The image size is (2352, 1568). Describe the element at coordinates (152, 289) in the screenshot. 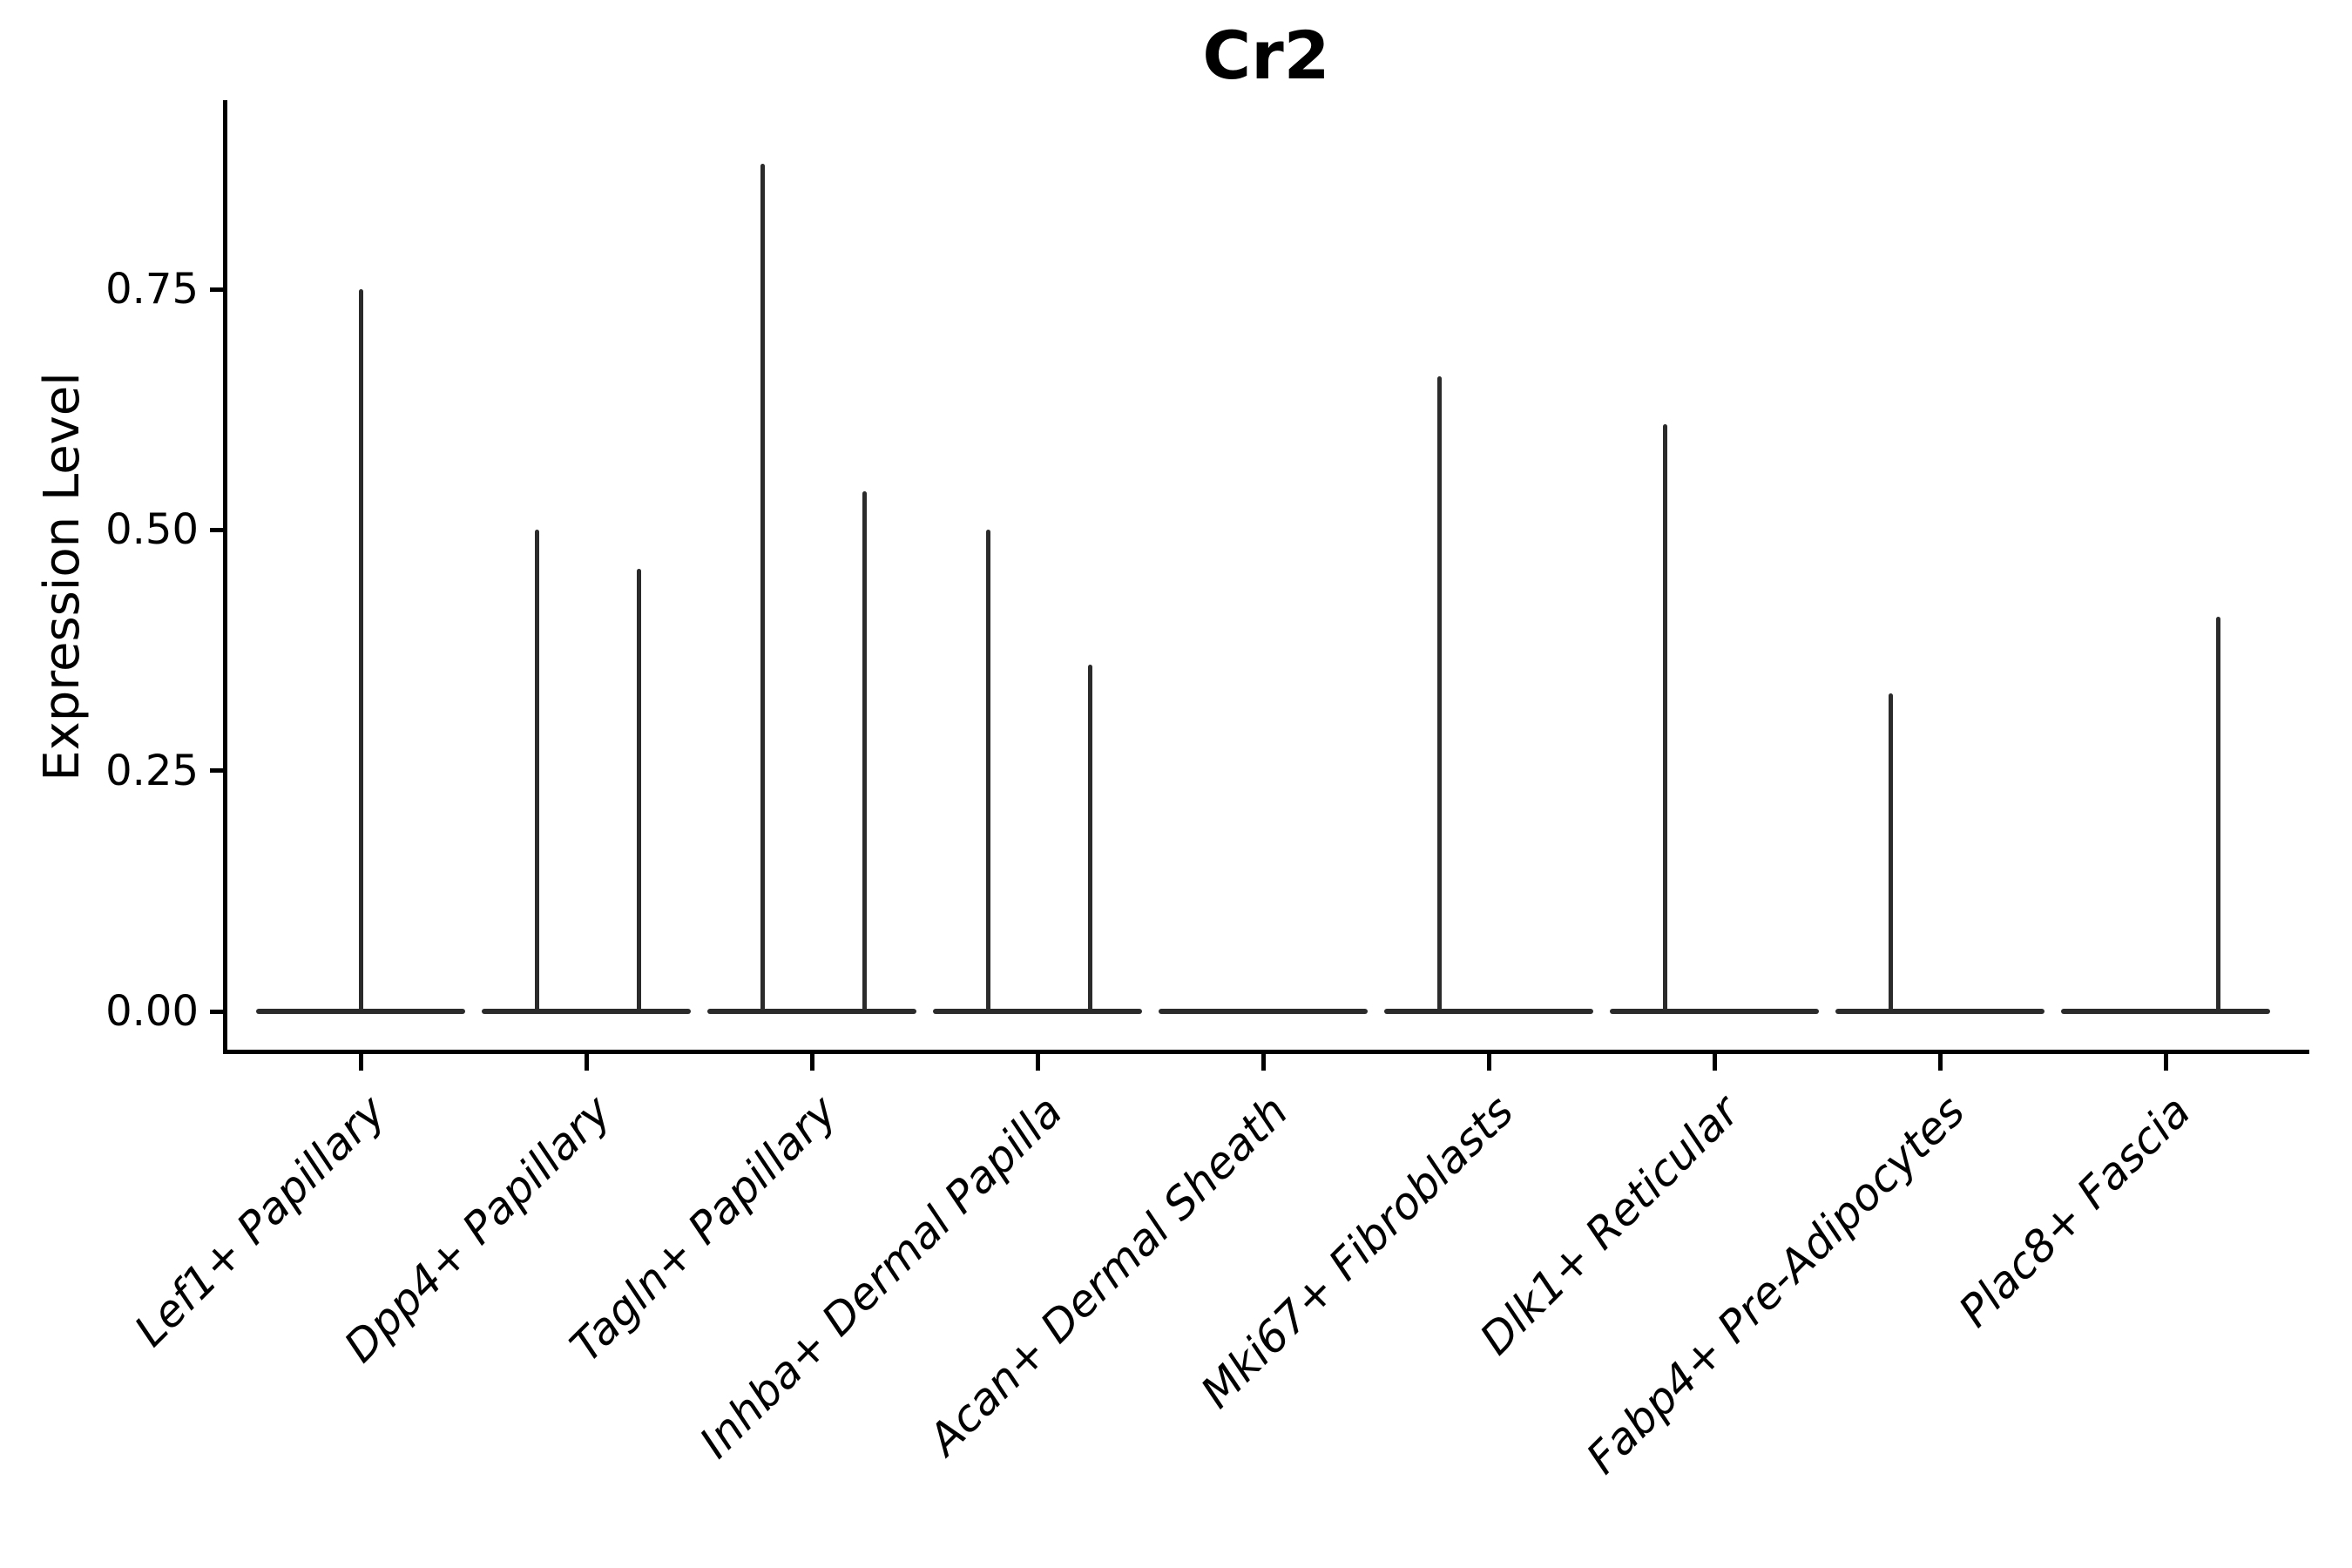

I see `y-tick-label: 0.75` at that location.